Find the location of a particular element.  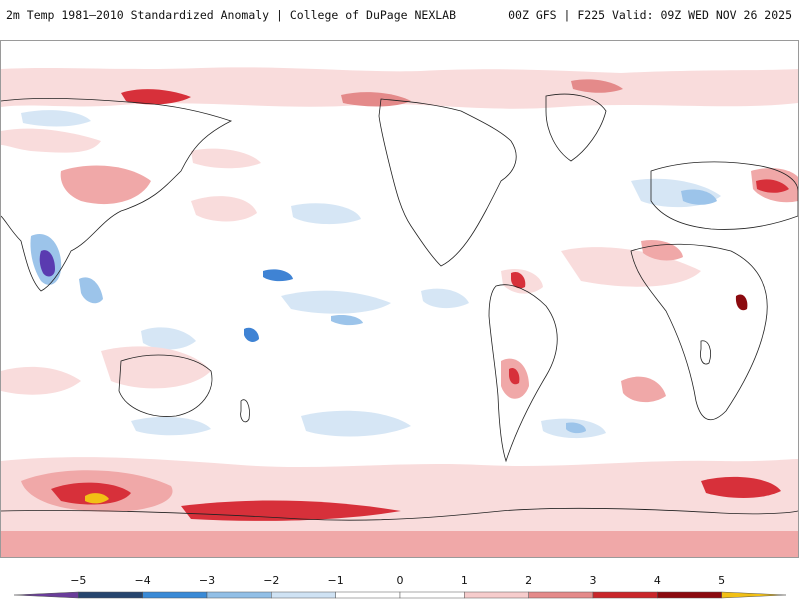

arctic-warm-region is located at coordinates (399, 88).